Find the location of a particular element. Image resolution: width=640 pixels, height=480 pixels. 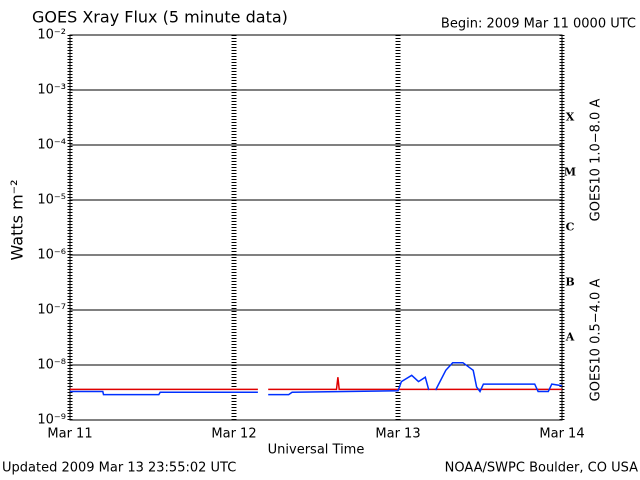

flare-class-label: B is located at coordinates (569, 282).